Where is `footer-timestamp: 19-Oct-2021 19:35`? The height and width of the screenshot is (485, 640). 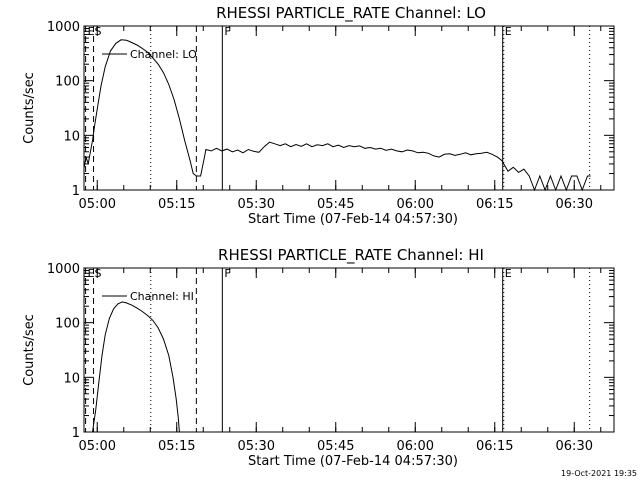
footer-timestamp: 19-Oct-2021 19:35 is located at coordinates (599, 473).